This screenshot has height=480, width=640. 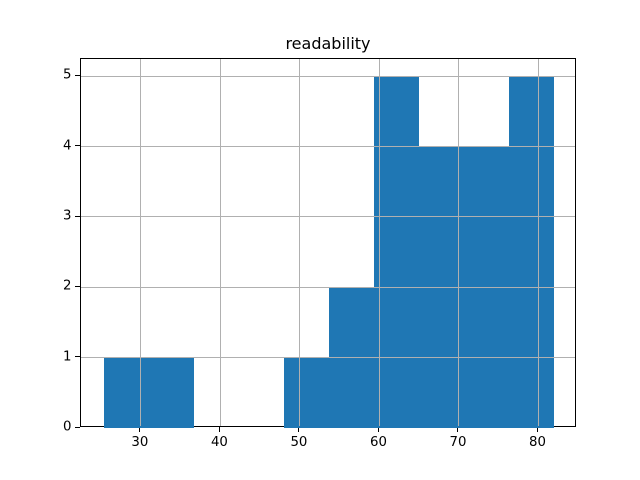 What do you see at coordinates (67, 75) in the screenshot?
I see `y-tick-label: 5` at bounding box center [67, 75].